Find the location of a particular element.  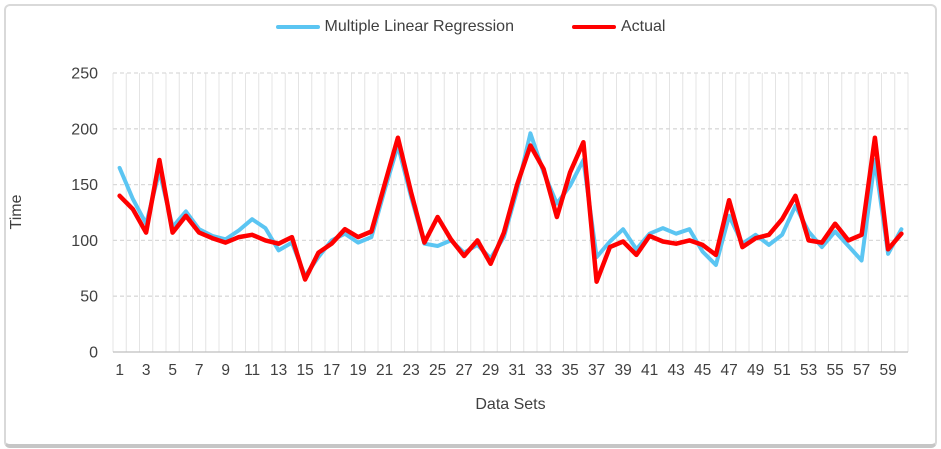

legend-swatch-regression-icon is located at coordinates (297, 27).